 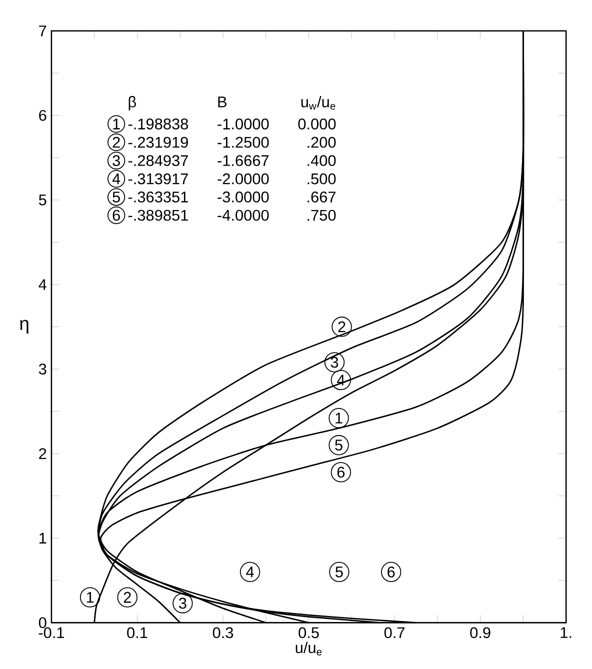 What do you see at coordinates (222, 102) in the screenshot?
I see `annotation: B` at bounding box center [222, 102].